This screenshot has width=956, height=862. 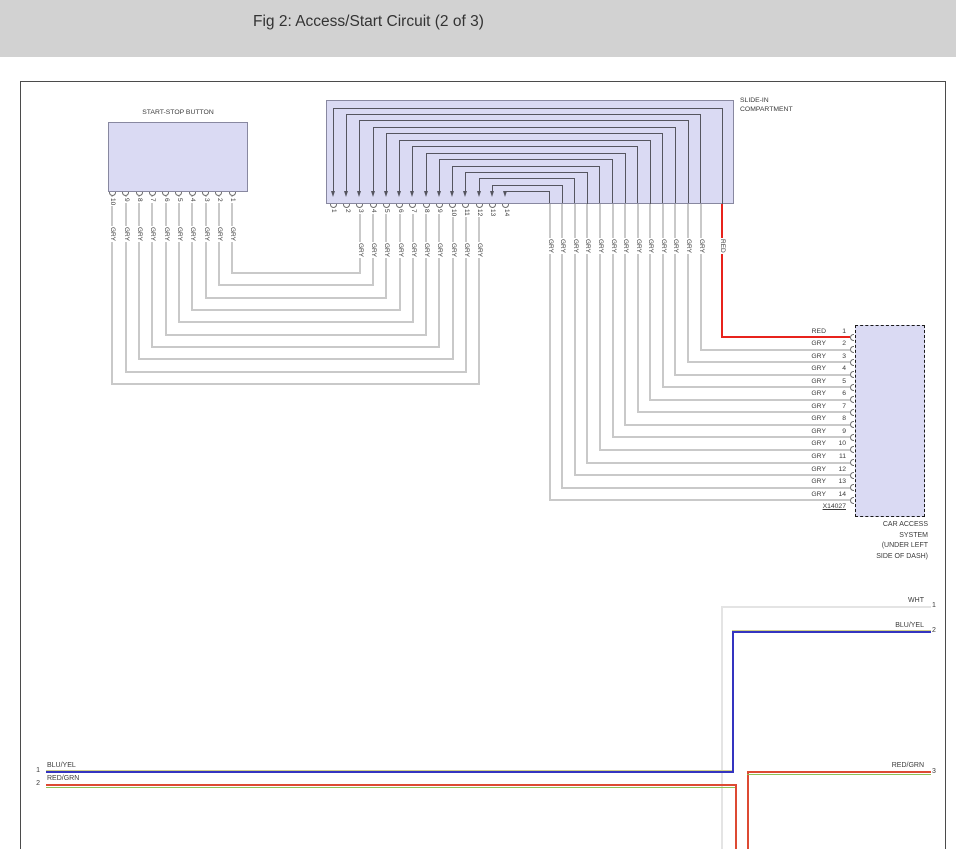 What do you see at coordinates (905, 524) in the screenshot?
I see `car-access-system-caption-line: CAR ACCESS` at bounding box center [905, 524].